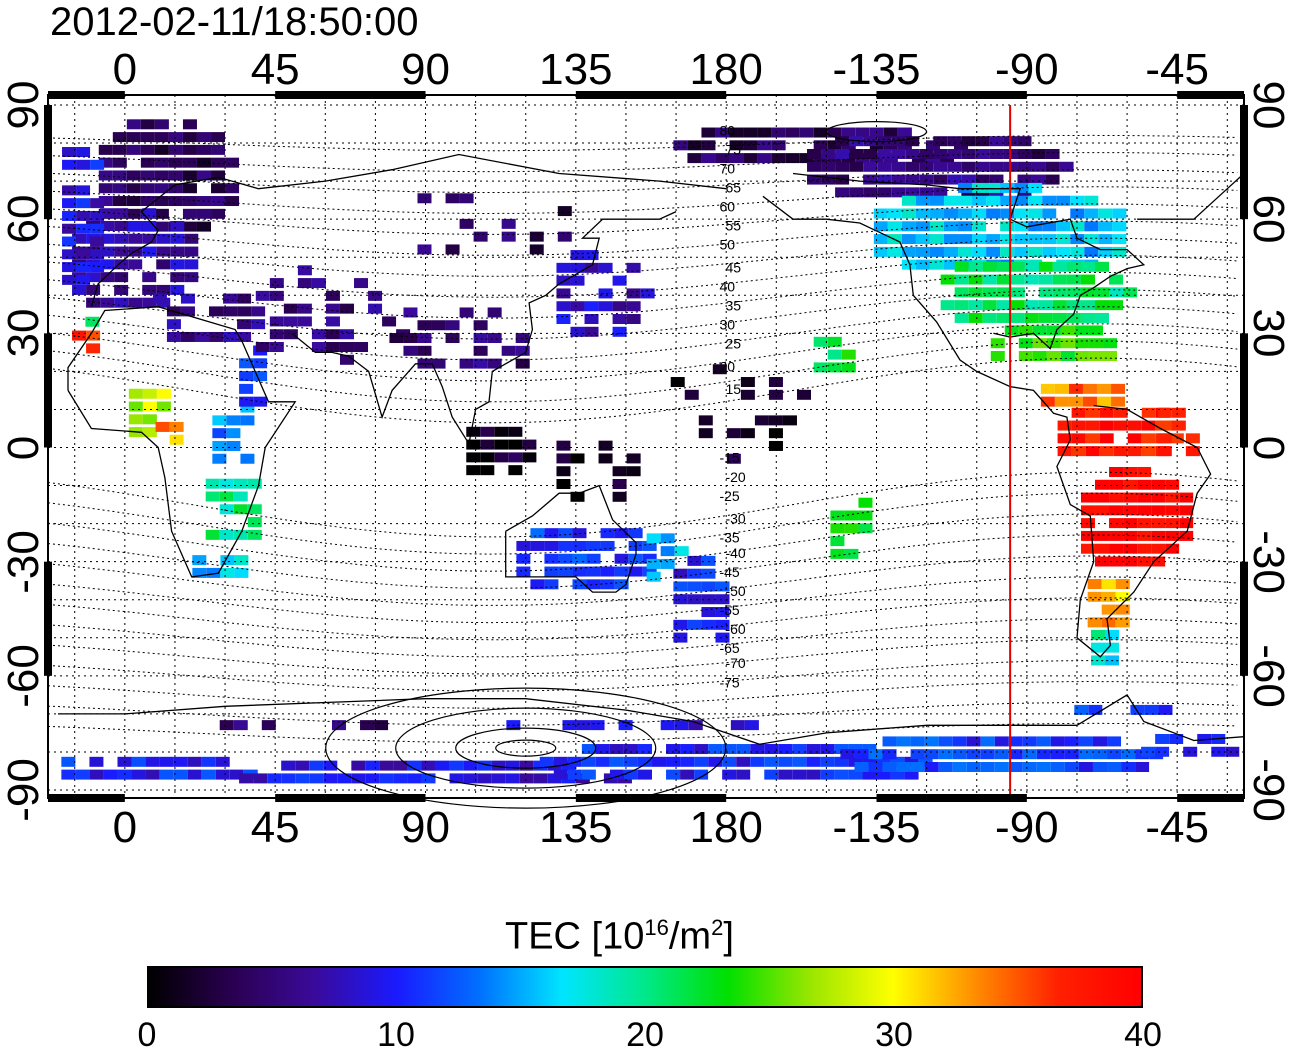  I want to click on contour-label: -65, so click(729, 648).